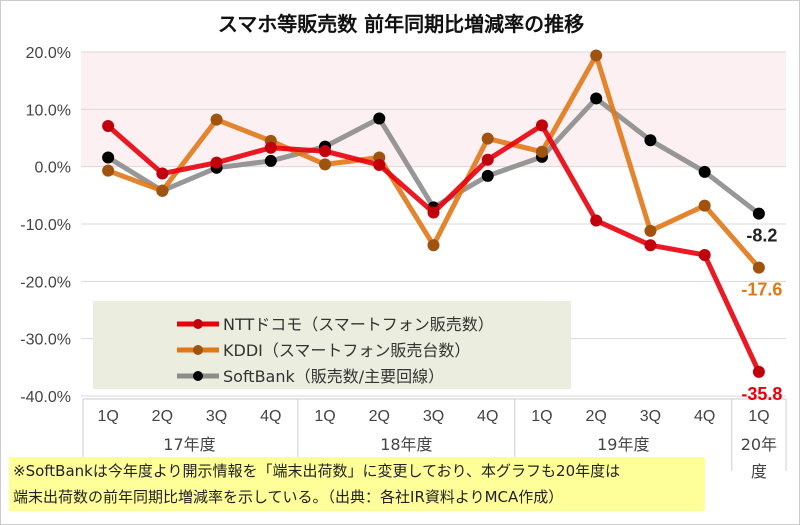  I want to click on y-tick-label: -10.0%, so click(45, 225).